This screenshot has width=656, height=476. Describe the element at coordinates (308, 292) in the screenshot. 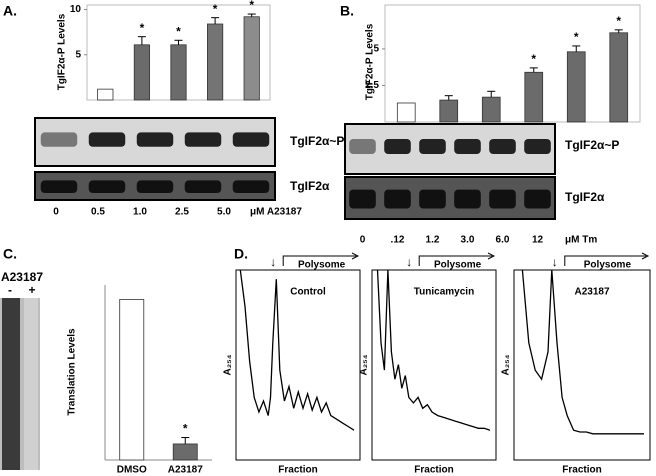

I see `panel-title: Control` at that location.